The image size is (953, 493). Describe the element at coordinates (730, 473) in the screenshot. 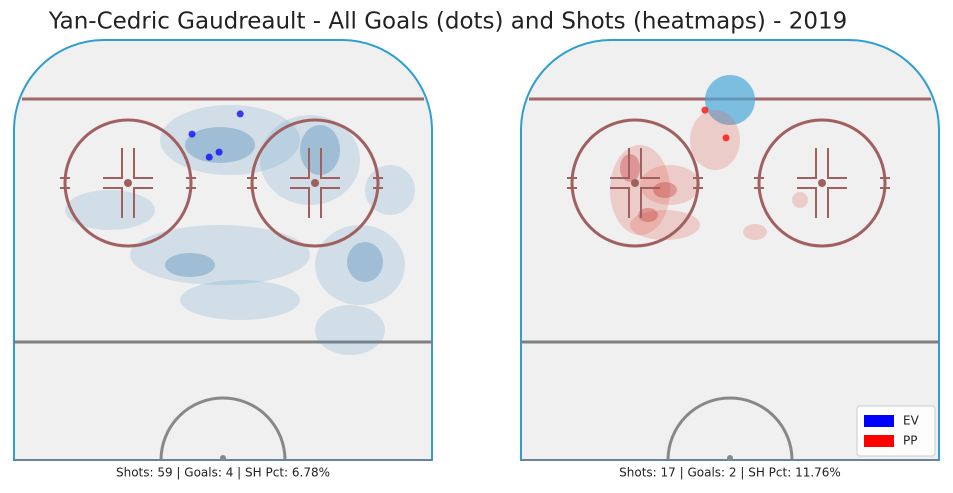

I see `panel-caption: Shots: 17 | Goals: 2 | SH Pct: 11.76%` at that location.